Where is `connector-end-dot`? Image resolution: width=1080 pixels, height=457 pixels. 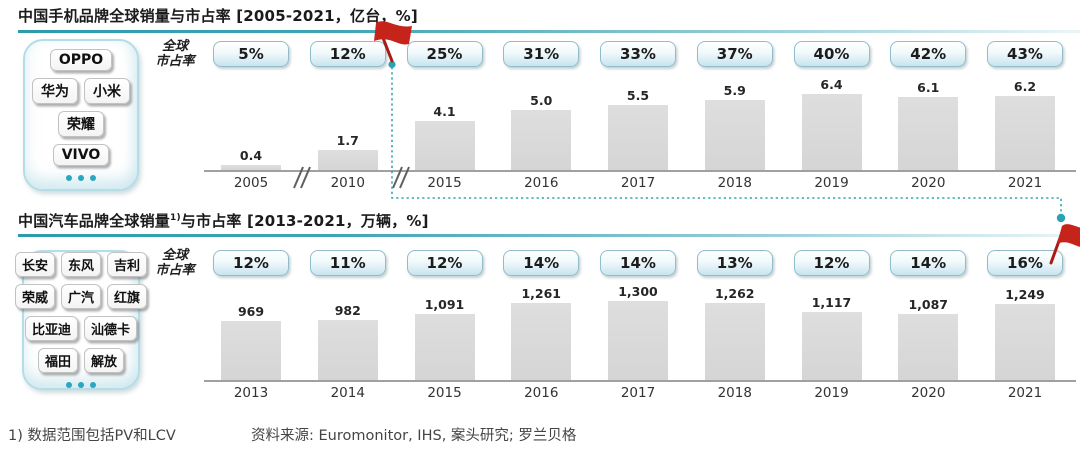 connector-end-dot is located at coordinates (1061, 218).